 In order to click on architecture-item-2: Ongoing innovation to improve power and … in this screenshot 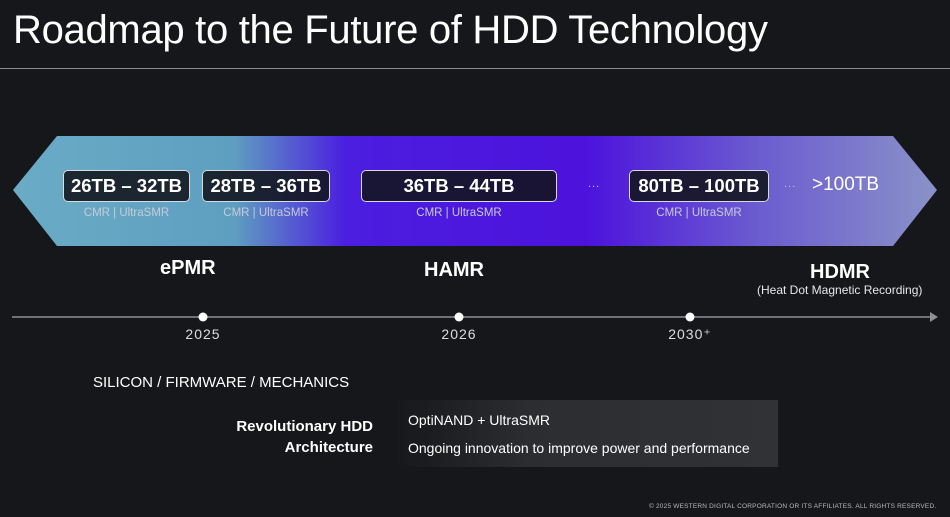, I will do `click(579, 448)`.